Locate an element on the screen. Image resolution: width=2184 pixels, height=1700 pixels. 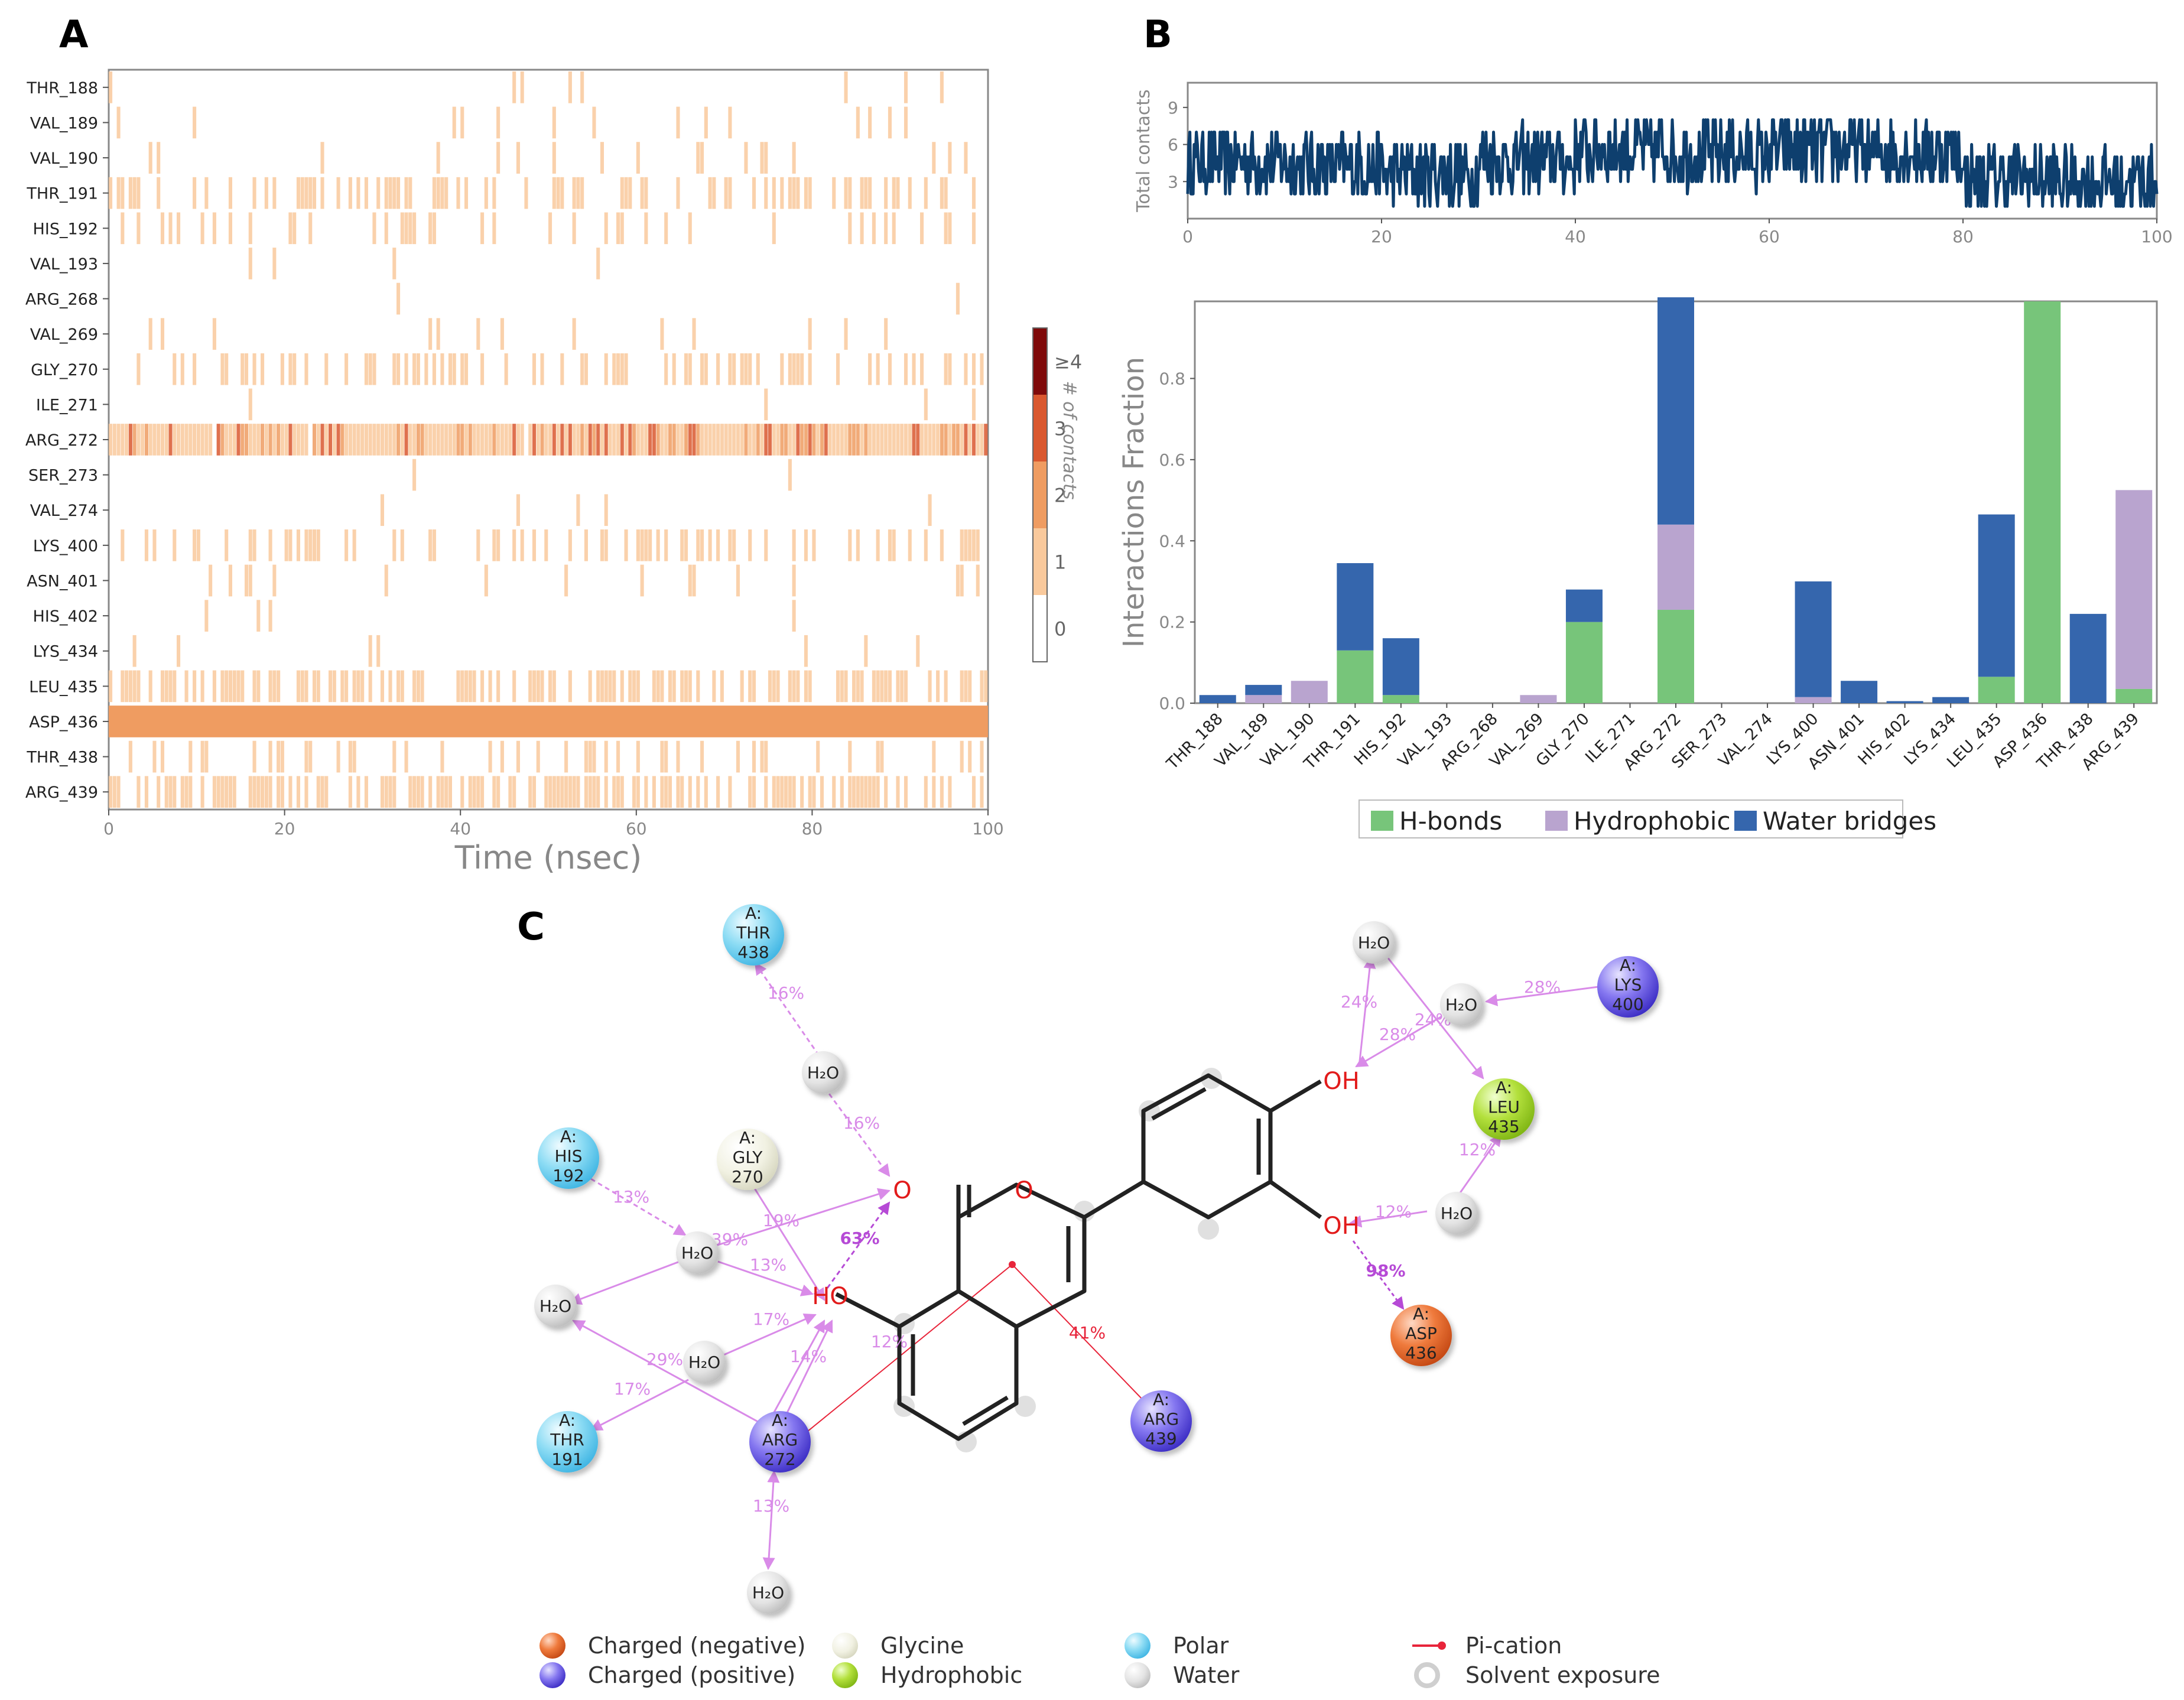
line-water-thr191 is located at coordinates (640, 1405).